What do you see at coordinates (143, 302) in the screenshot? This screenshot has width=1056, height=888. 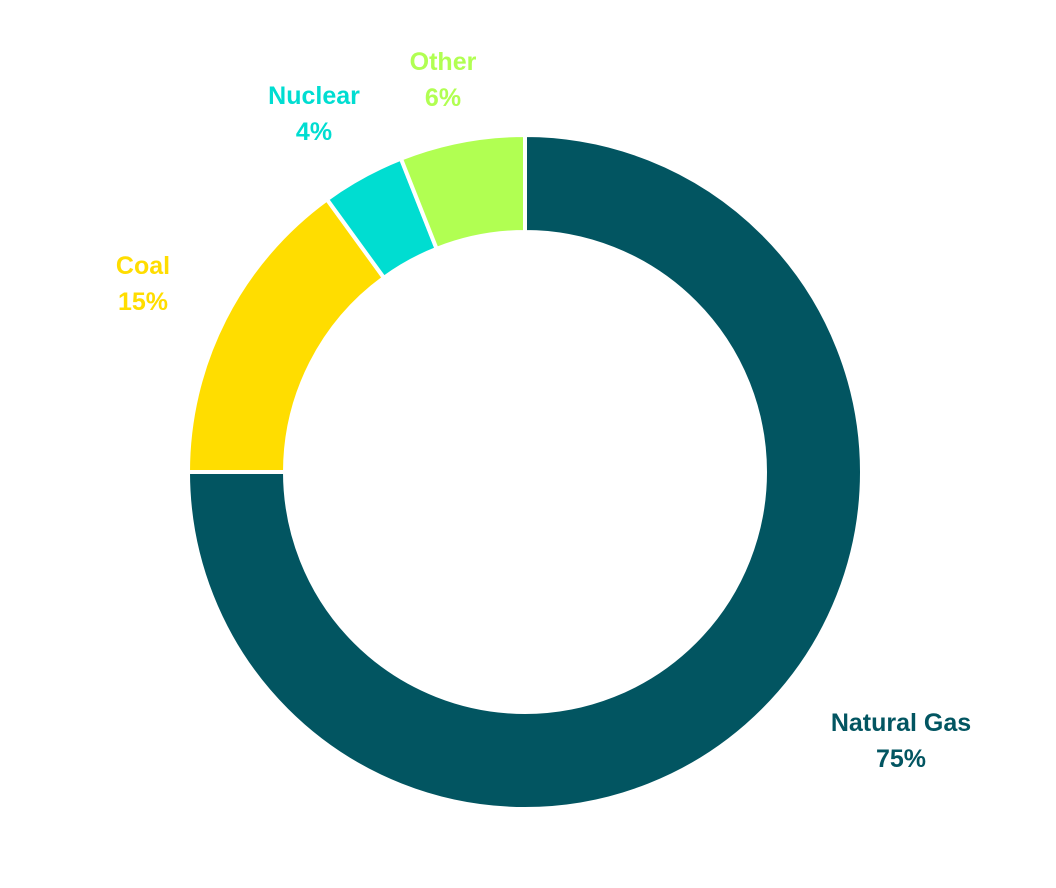 I see `slice-label-value: 15%` at bounding box center [143, 302].